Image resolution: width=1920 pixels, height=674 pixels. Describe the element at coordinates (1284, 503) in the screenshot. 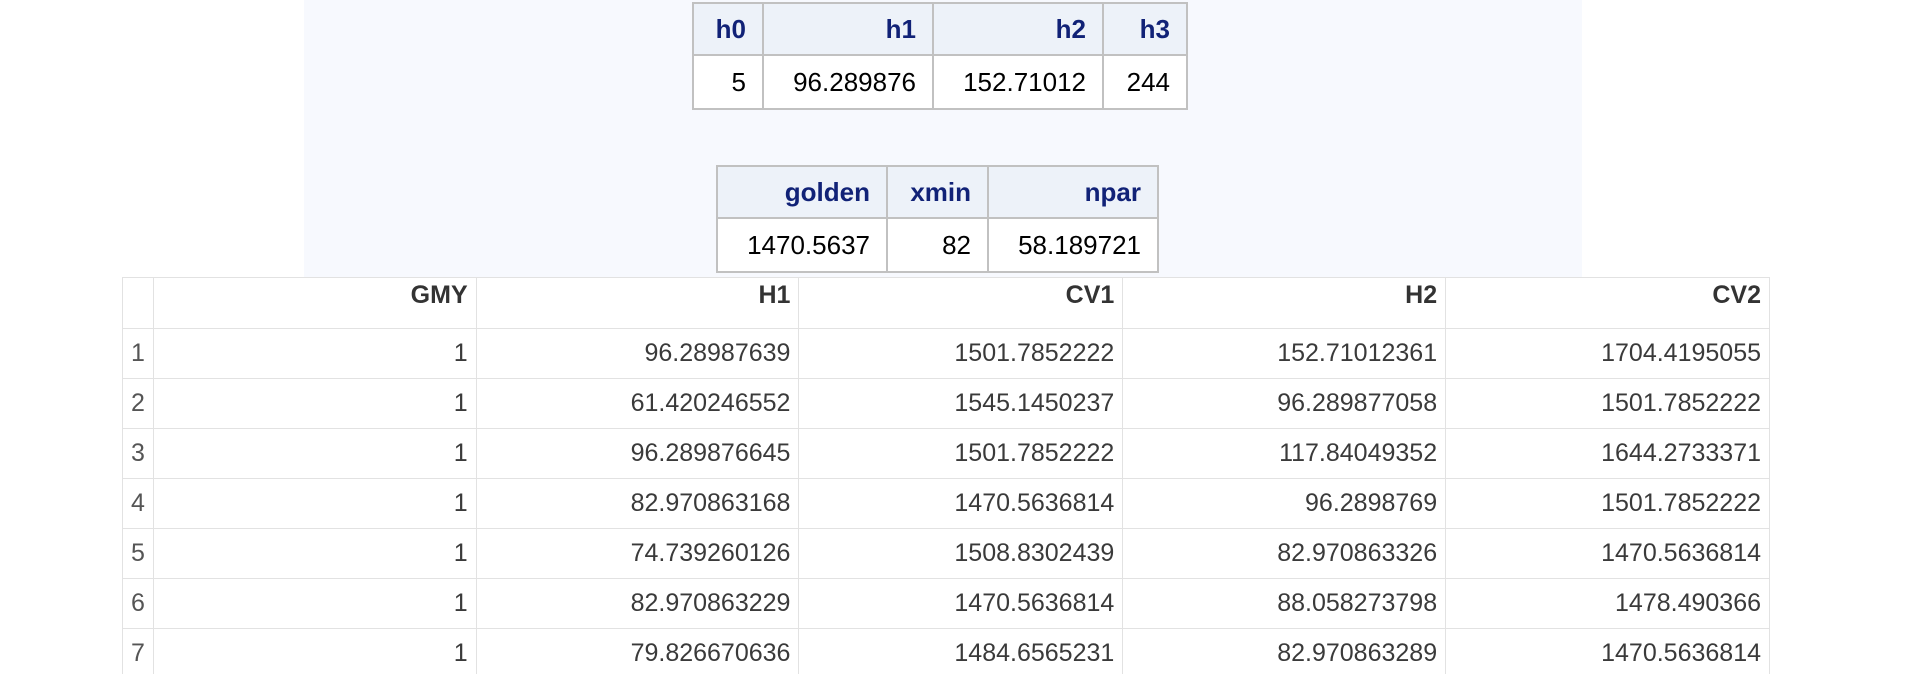

I see `cell-h2: 96.2898769` at that location.